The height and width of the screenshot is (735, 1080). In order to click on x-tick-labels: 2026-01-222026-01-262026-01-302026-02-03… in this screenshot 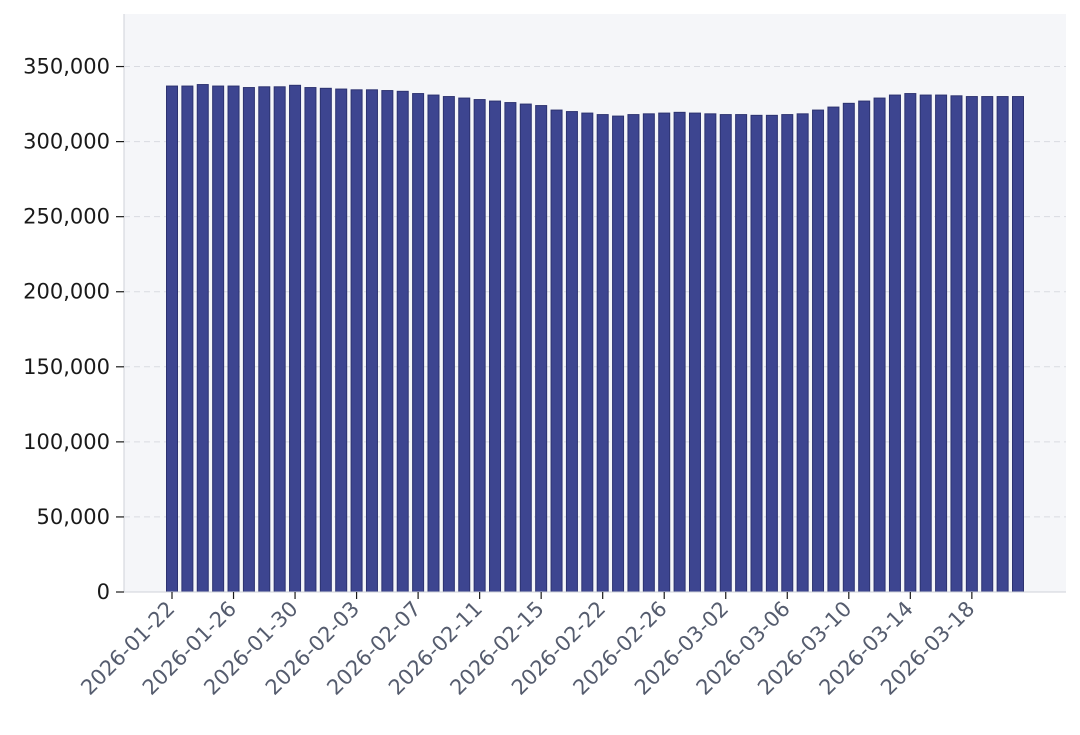, I will do `click(527, 646)`.